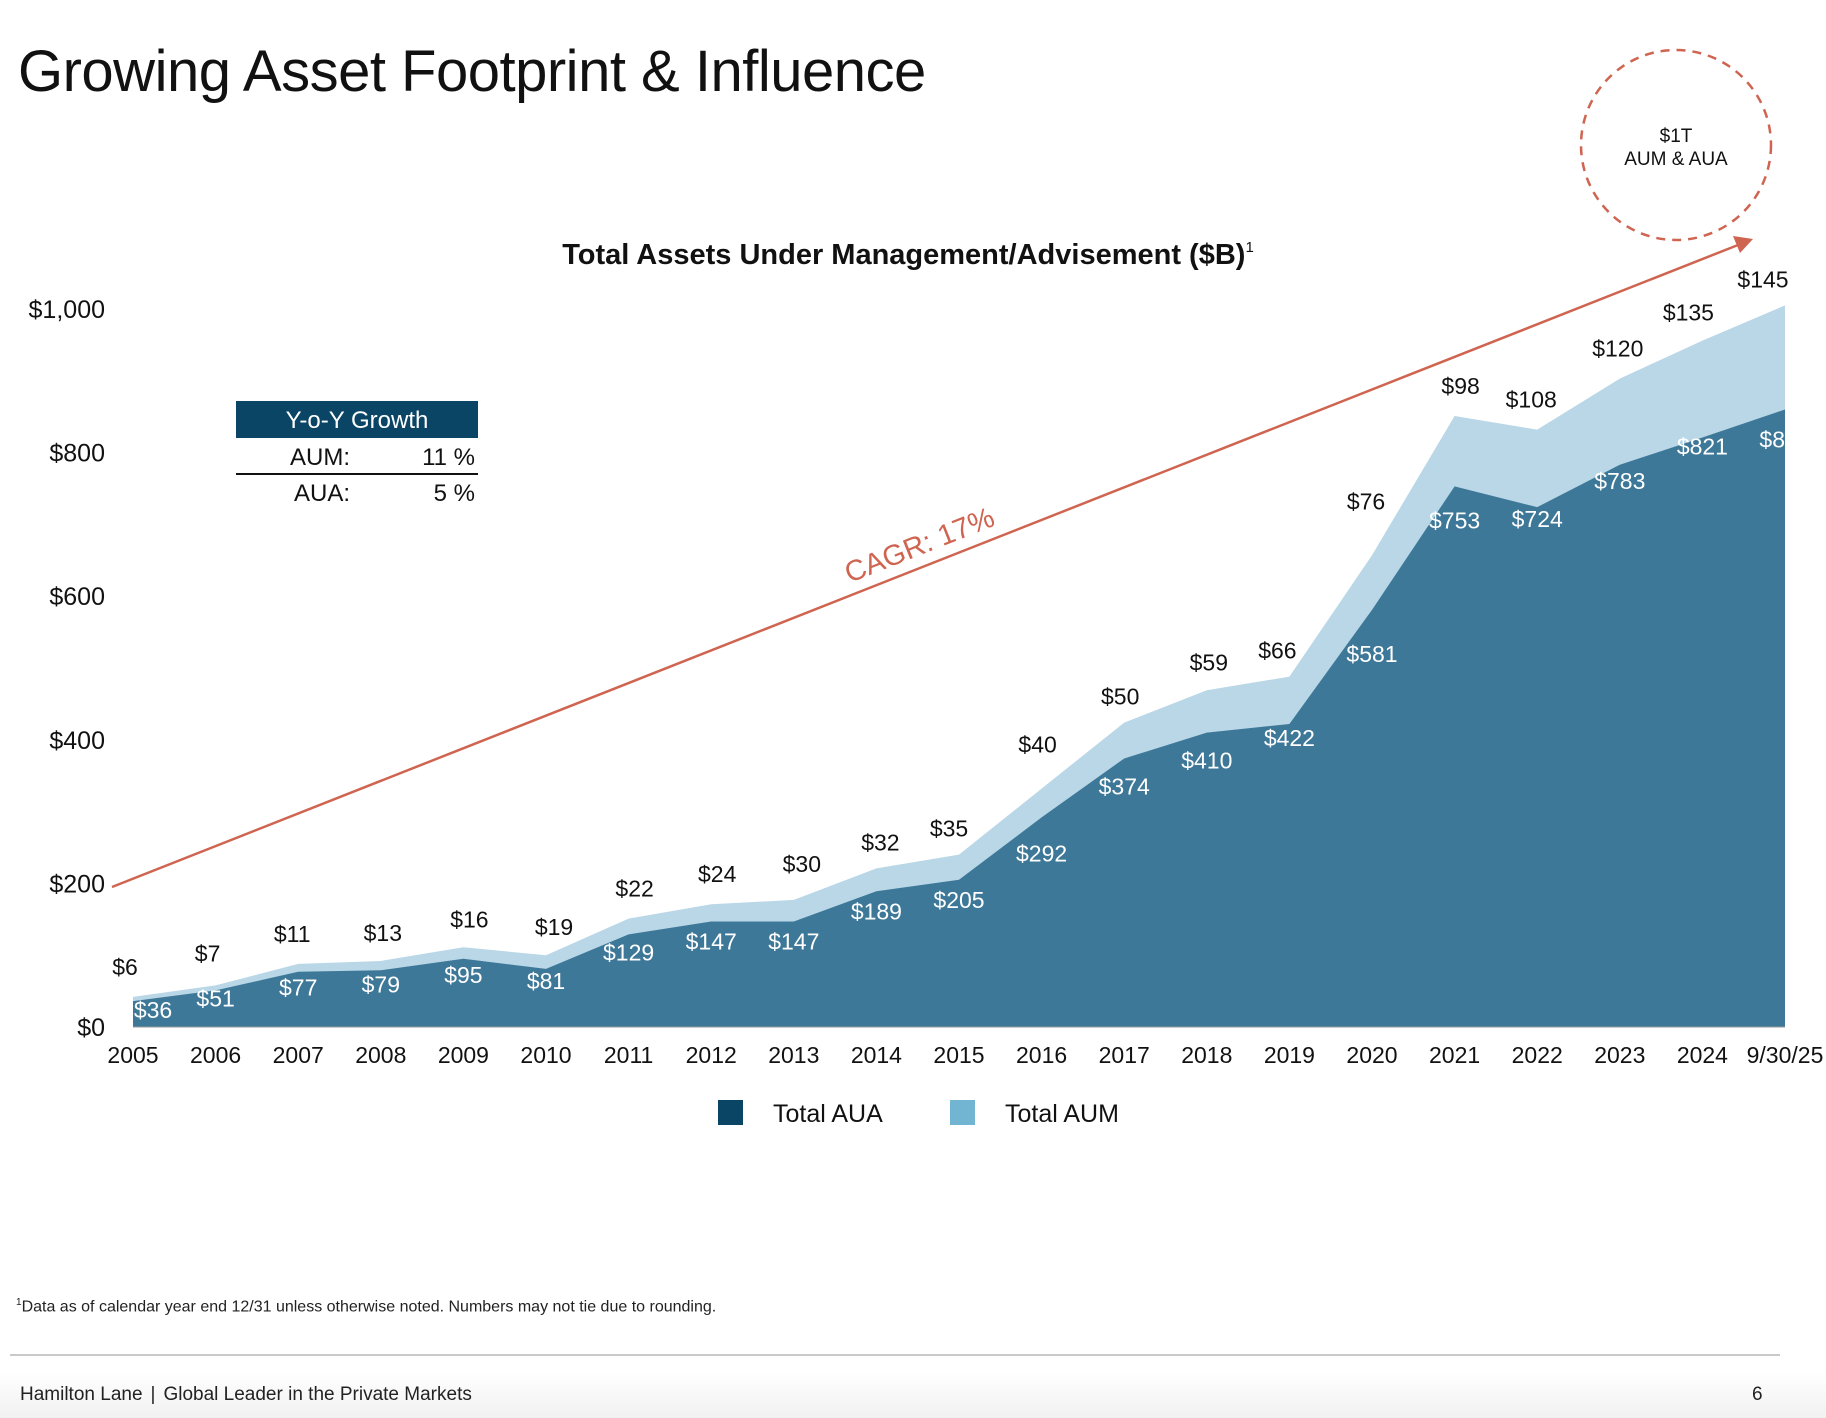 The width and height of the screenshot is (1826, 1418). I want to click on aum-data-label: $98, so click(1460, 386).